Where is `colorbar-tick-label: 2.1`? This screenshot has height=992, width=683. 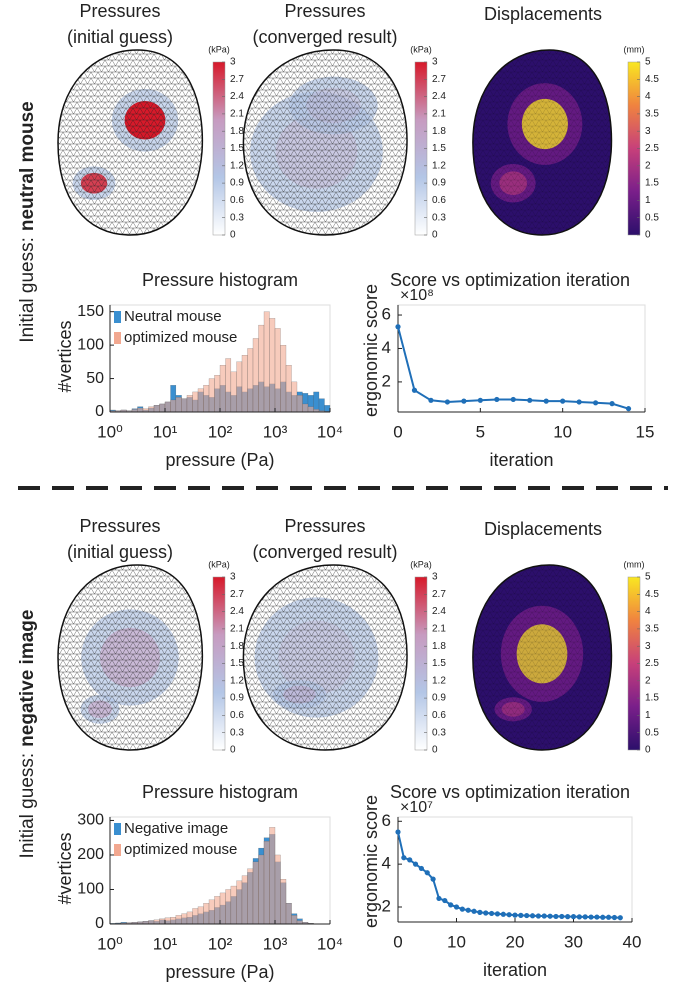 colorbar-tick-label: 2.1 is located at coordinates (237, 629).